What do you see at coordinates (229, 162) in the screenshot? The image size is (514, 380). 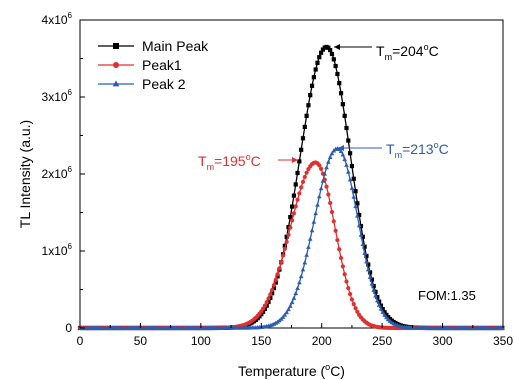 I see `annotation-label: Tm=195oC` at bounding box center [229, 162].